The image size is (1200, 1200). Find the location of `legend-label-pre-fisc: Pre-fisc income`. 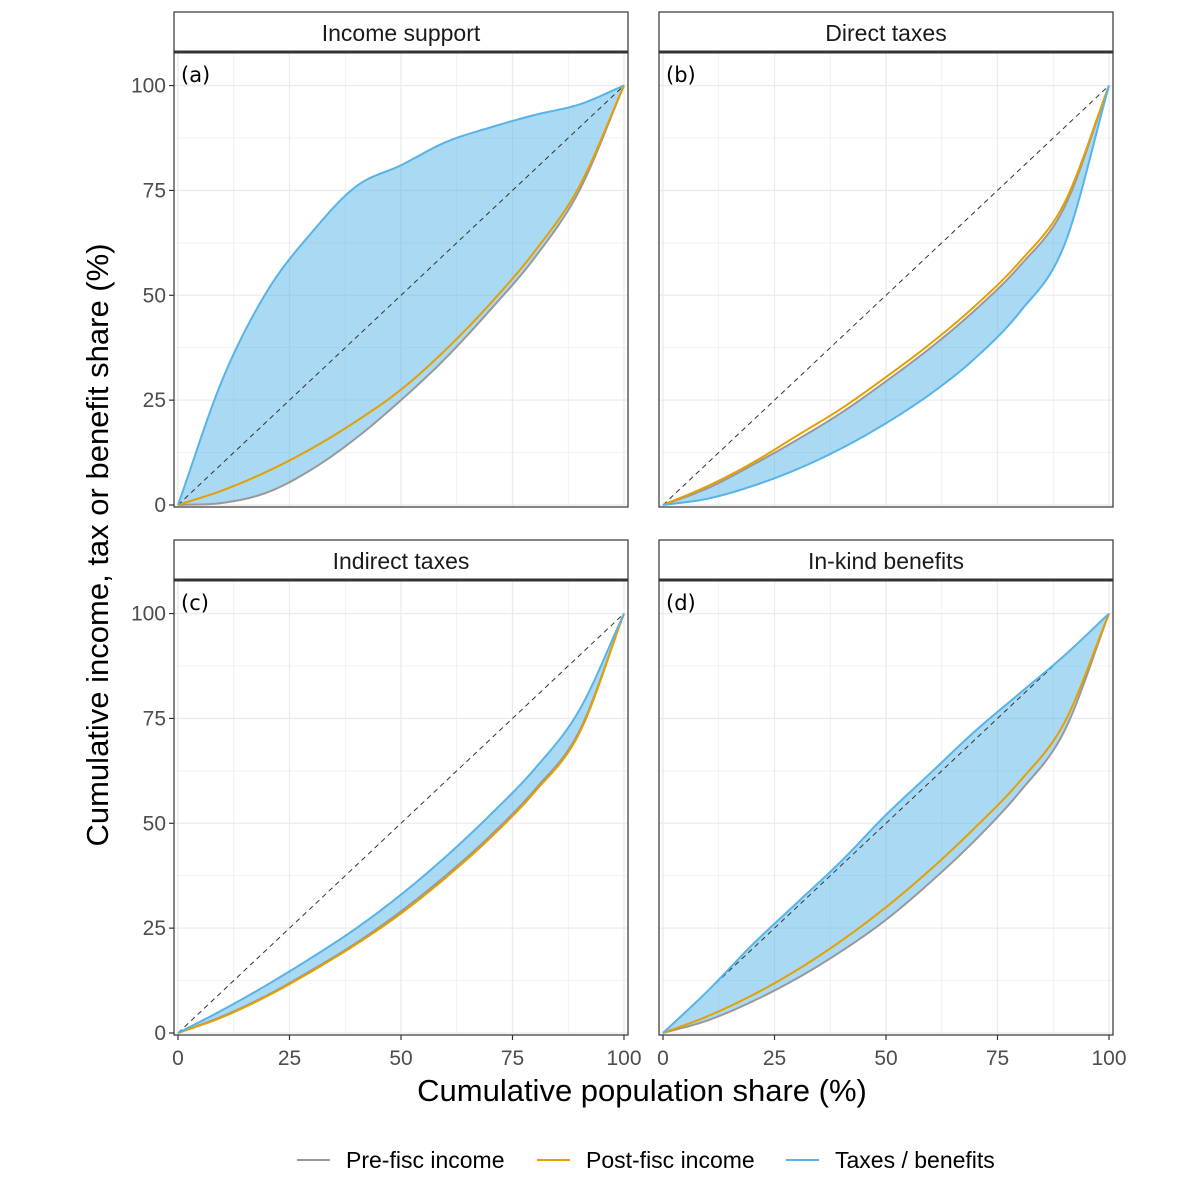

legend-label-pre-fisc: Pre-fisc income is located at coordinates (425, 1160).